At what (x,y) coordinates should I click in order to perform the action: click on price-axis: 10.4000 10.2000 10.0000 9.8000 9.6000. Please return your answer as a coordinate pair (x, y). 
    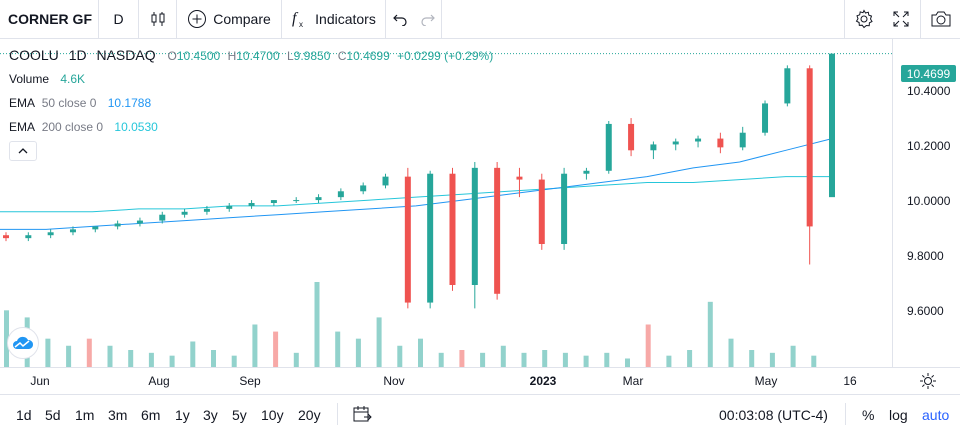
    Looking at the image, I should click on (926, 203).